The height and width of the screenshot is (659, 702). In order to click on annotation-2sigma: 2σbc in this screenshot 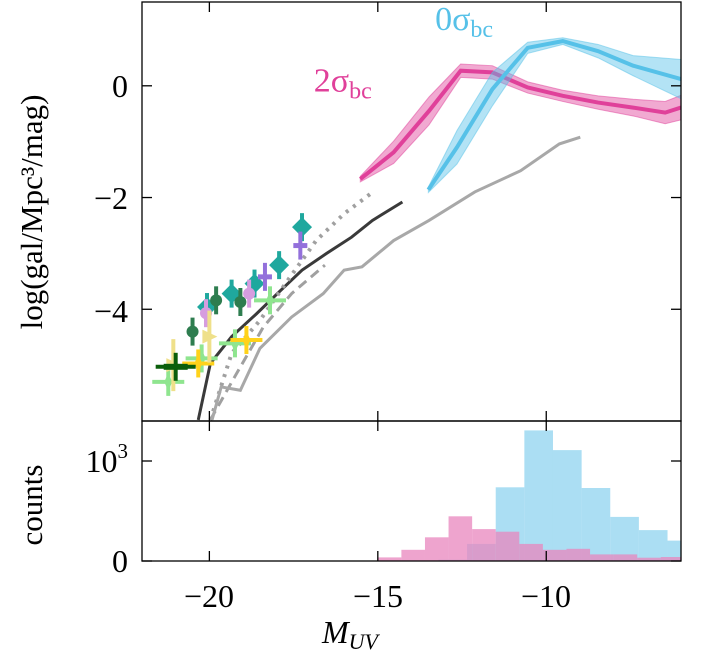, I will do `click(343, 83)`.